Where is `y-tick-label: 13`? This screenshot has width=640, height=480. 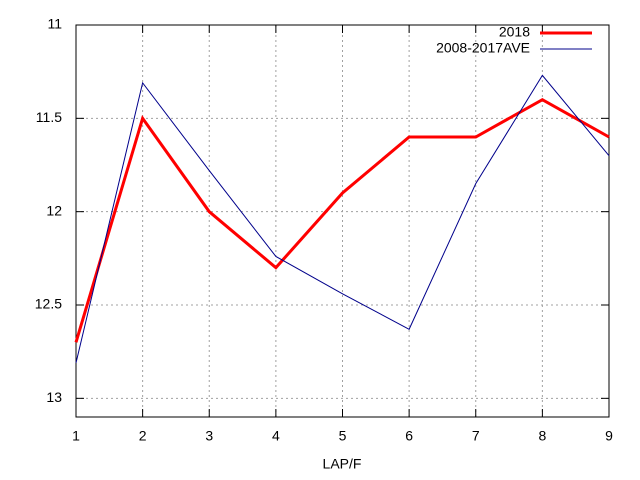 y-tick-label: 13 is located at coordinates (54, 397).